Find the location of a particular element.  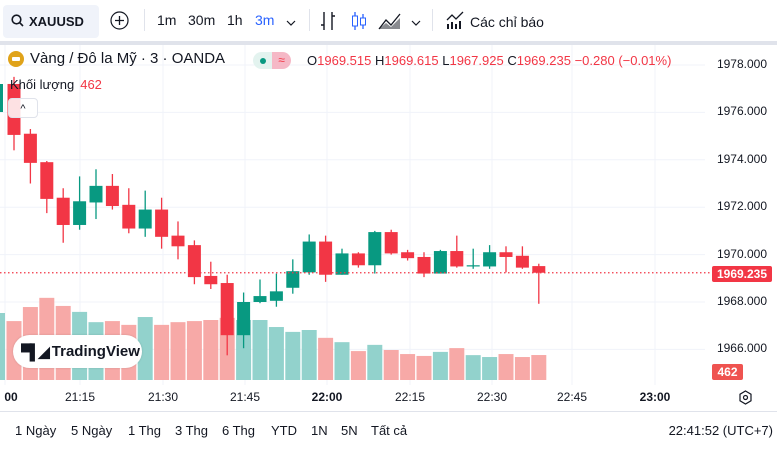

last-volume-label: 462 is located at coordinates (727, 372).